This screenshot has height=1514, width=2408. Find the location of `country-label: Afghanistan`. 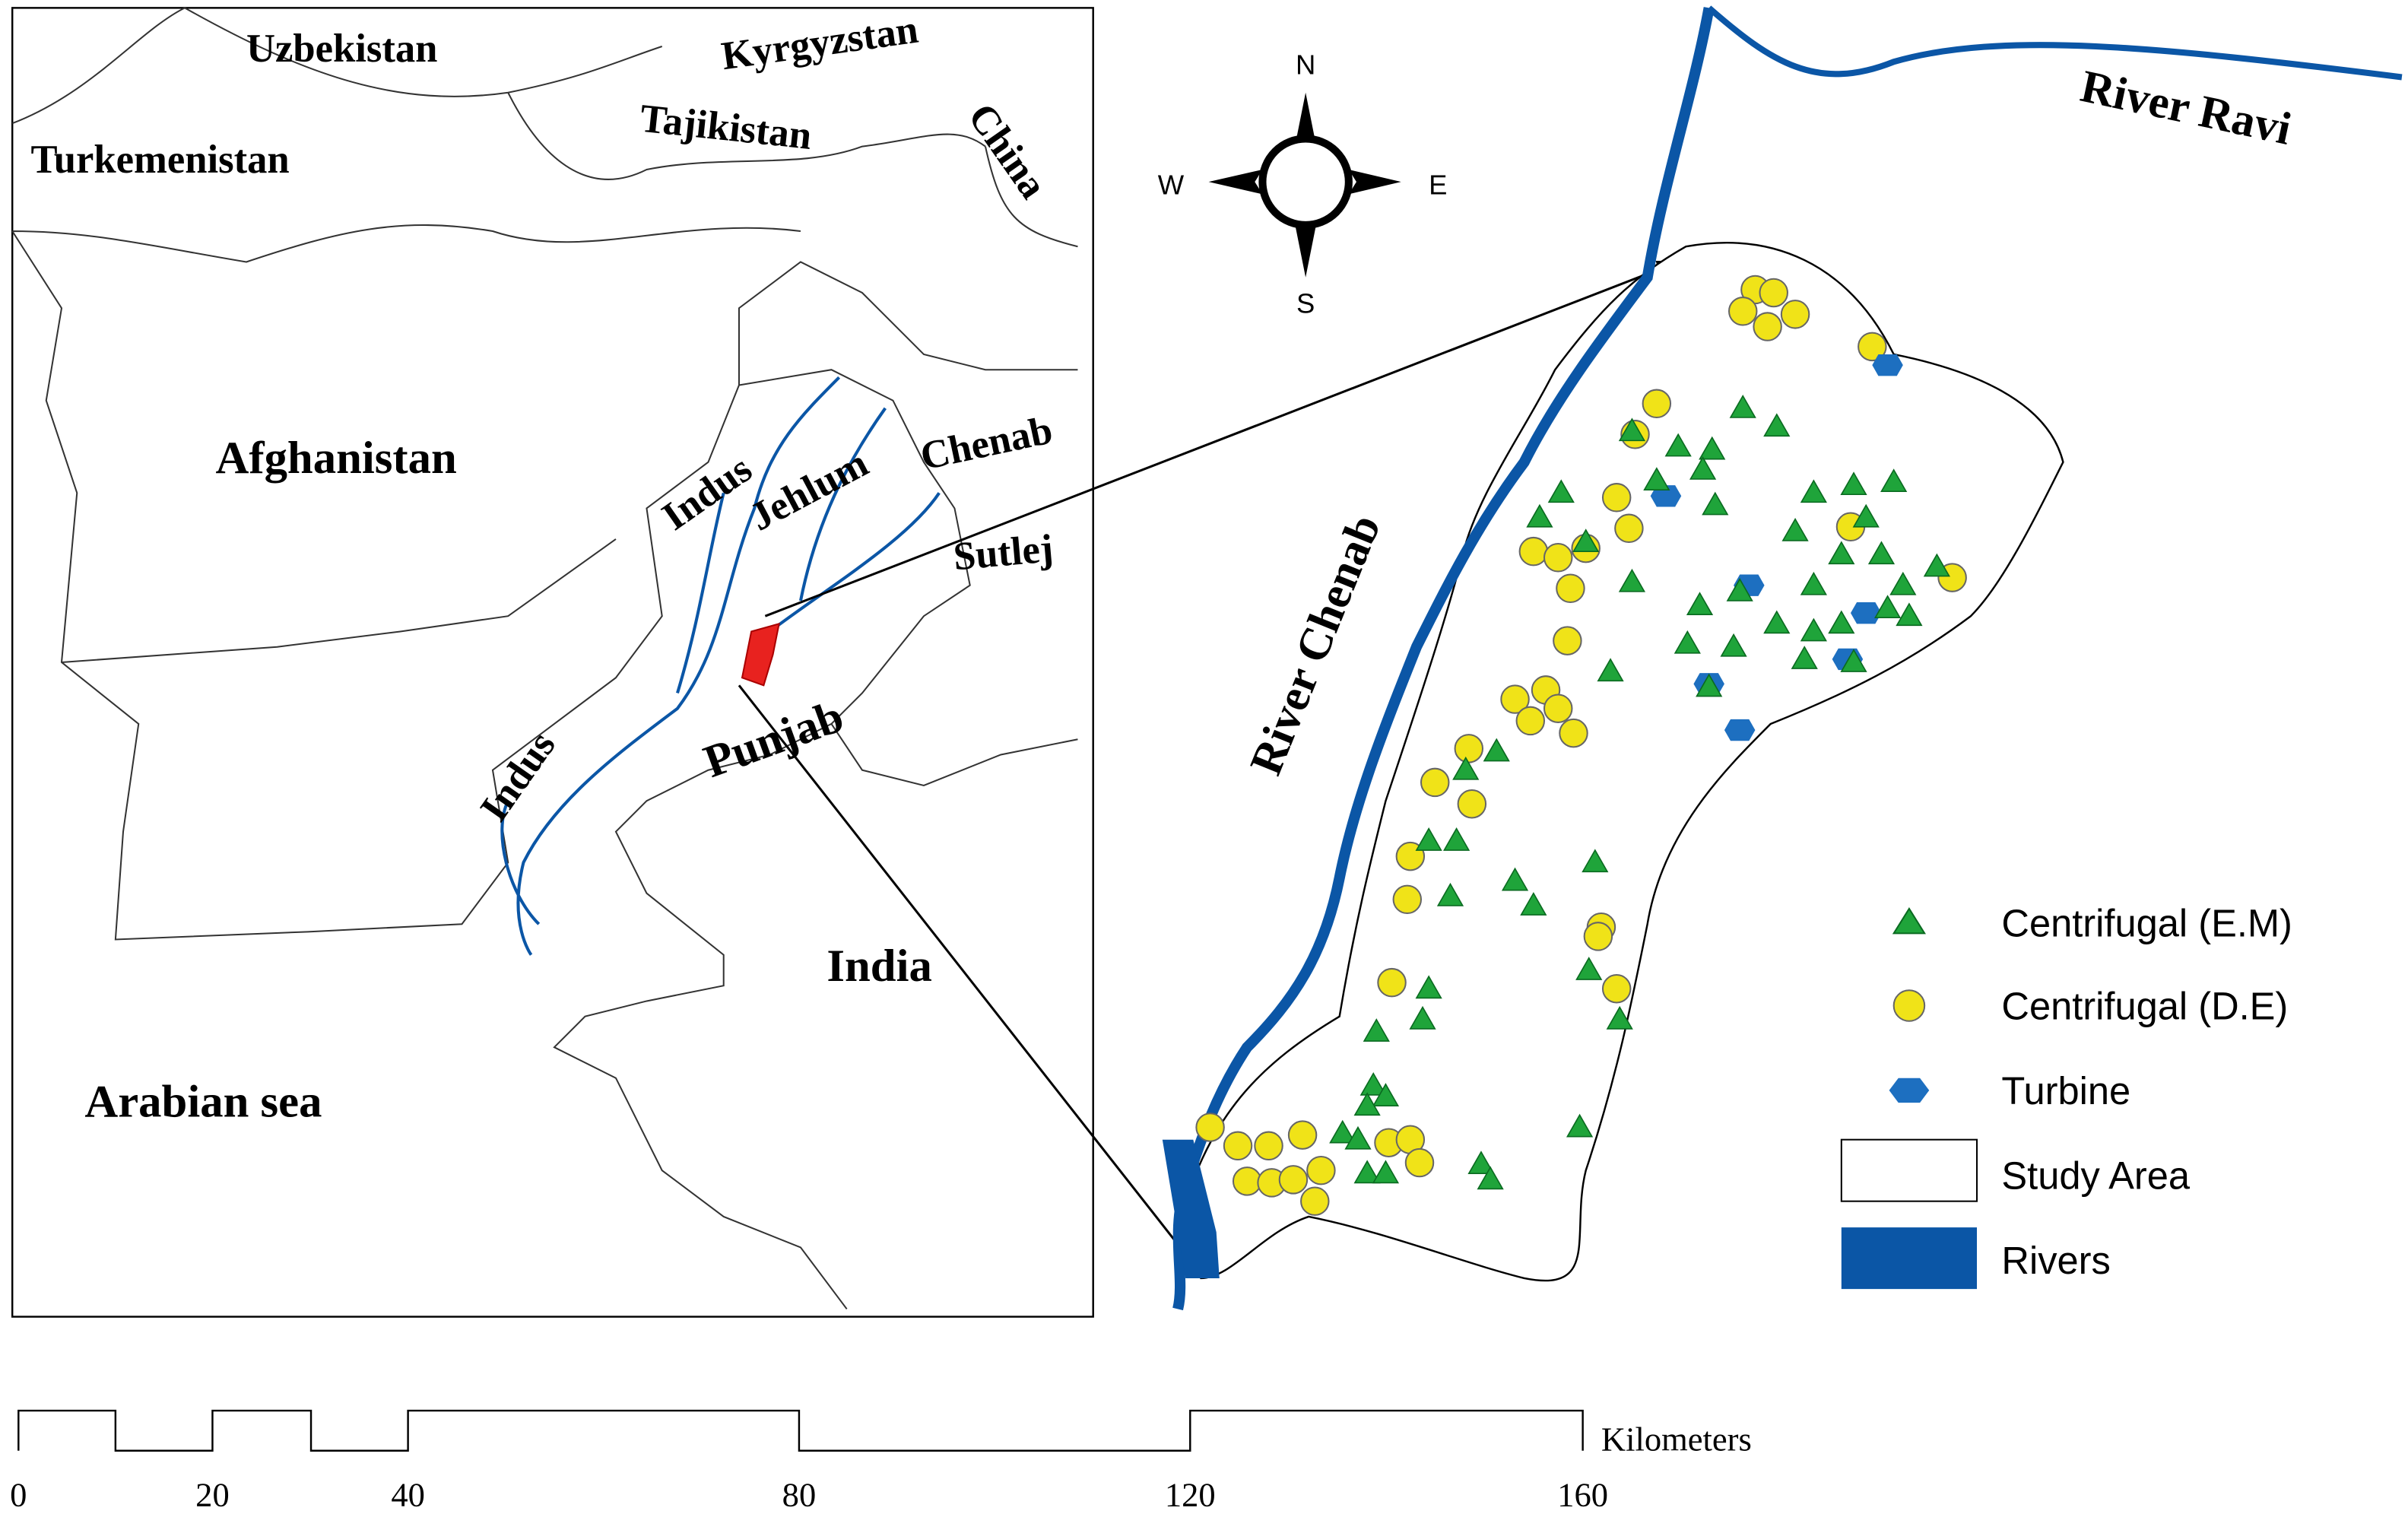

country-label: Afghanistan is located at coordinates (335, 458).